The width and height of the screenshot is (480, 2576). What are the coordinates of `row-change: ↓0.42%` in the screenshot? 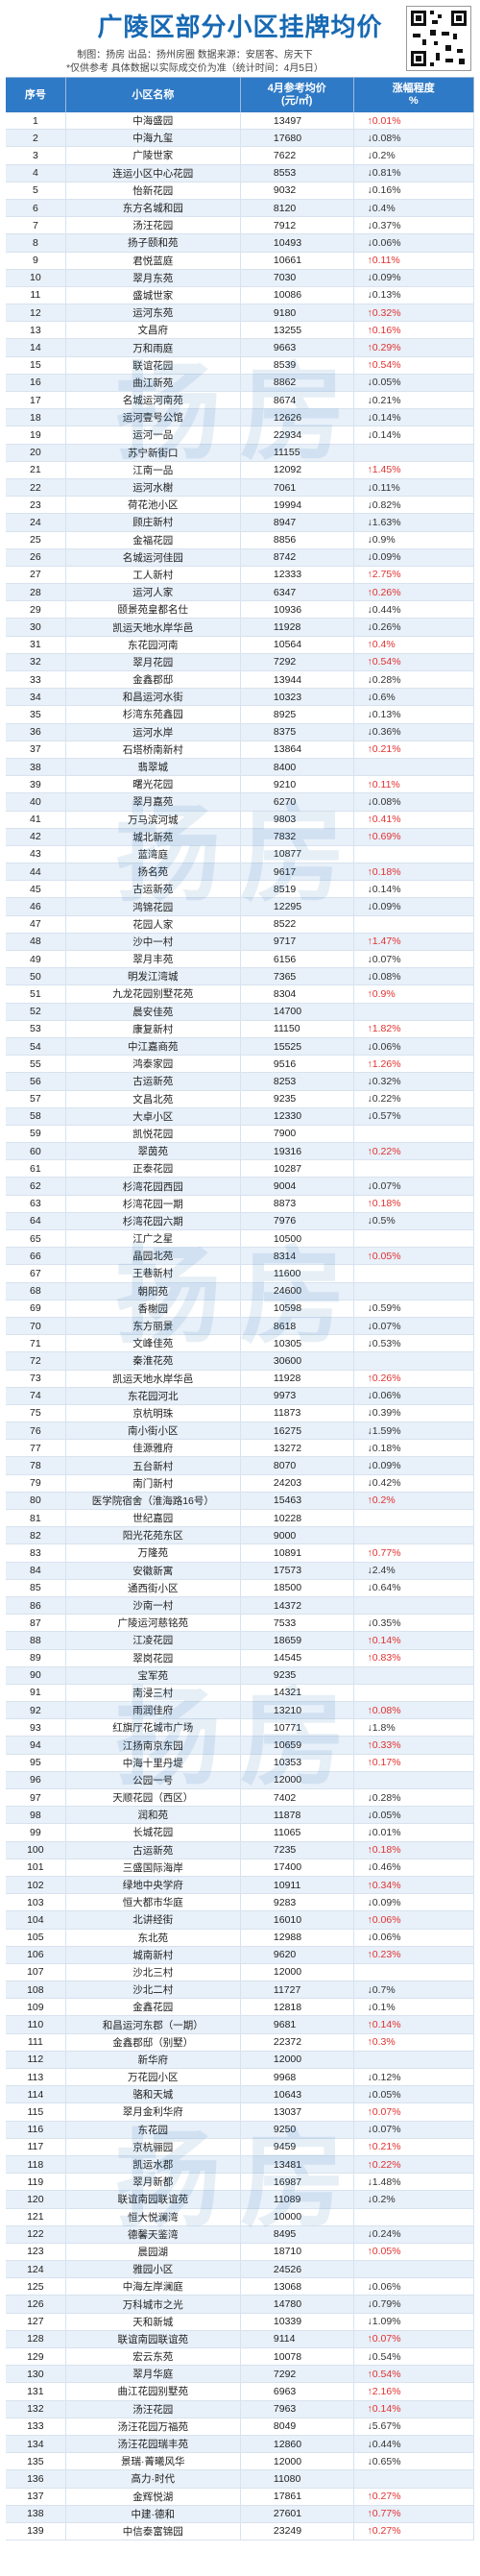 It's located at (414, 1483).